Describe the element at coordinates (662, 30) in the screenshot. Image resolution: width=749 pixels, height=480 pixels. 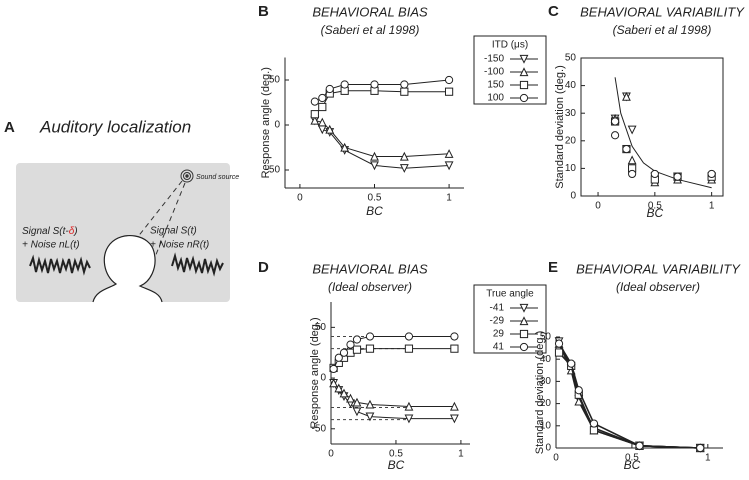
I see `chart-subtitle: (Saberi et al 1998)` at that location.